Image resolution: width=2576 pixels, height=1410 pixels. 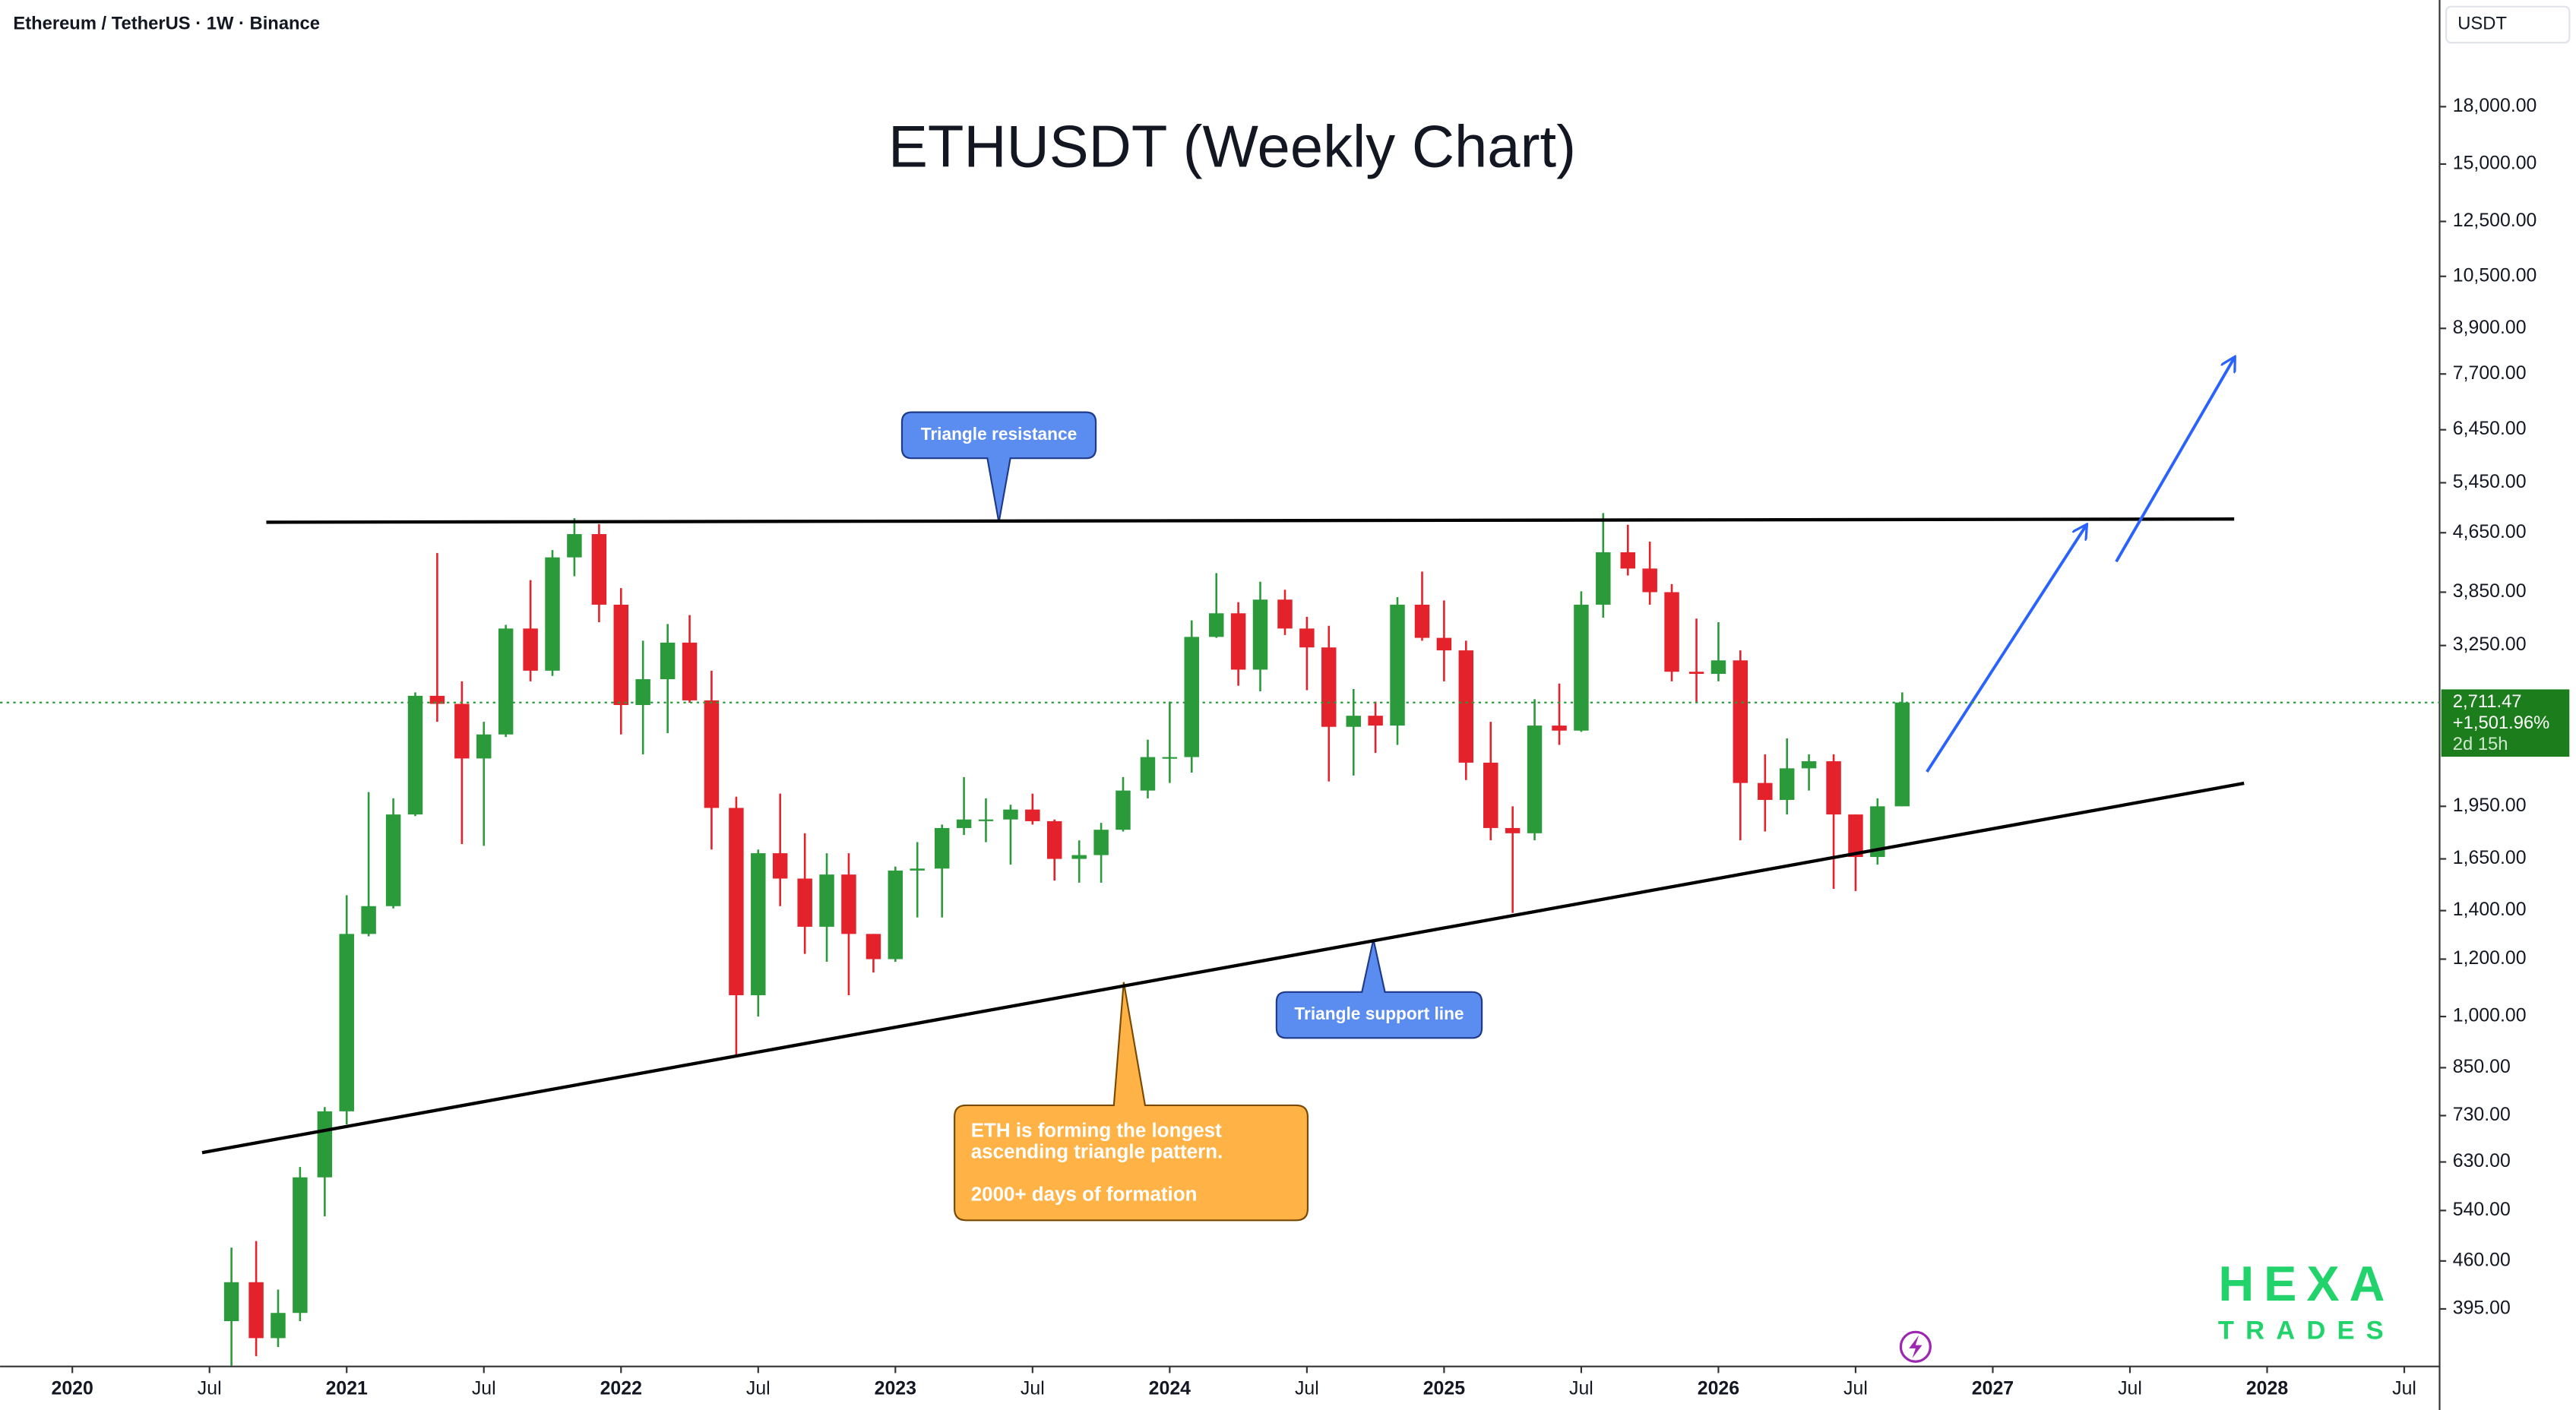 I want to click on y-tick-label: 15,000.00, so click(x=2495, y=163).